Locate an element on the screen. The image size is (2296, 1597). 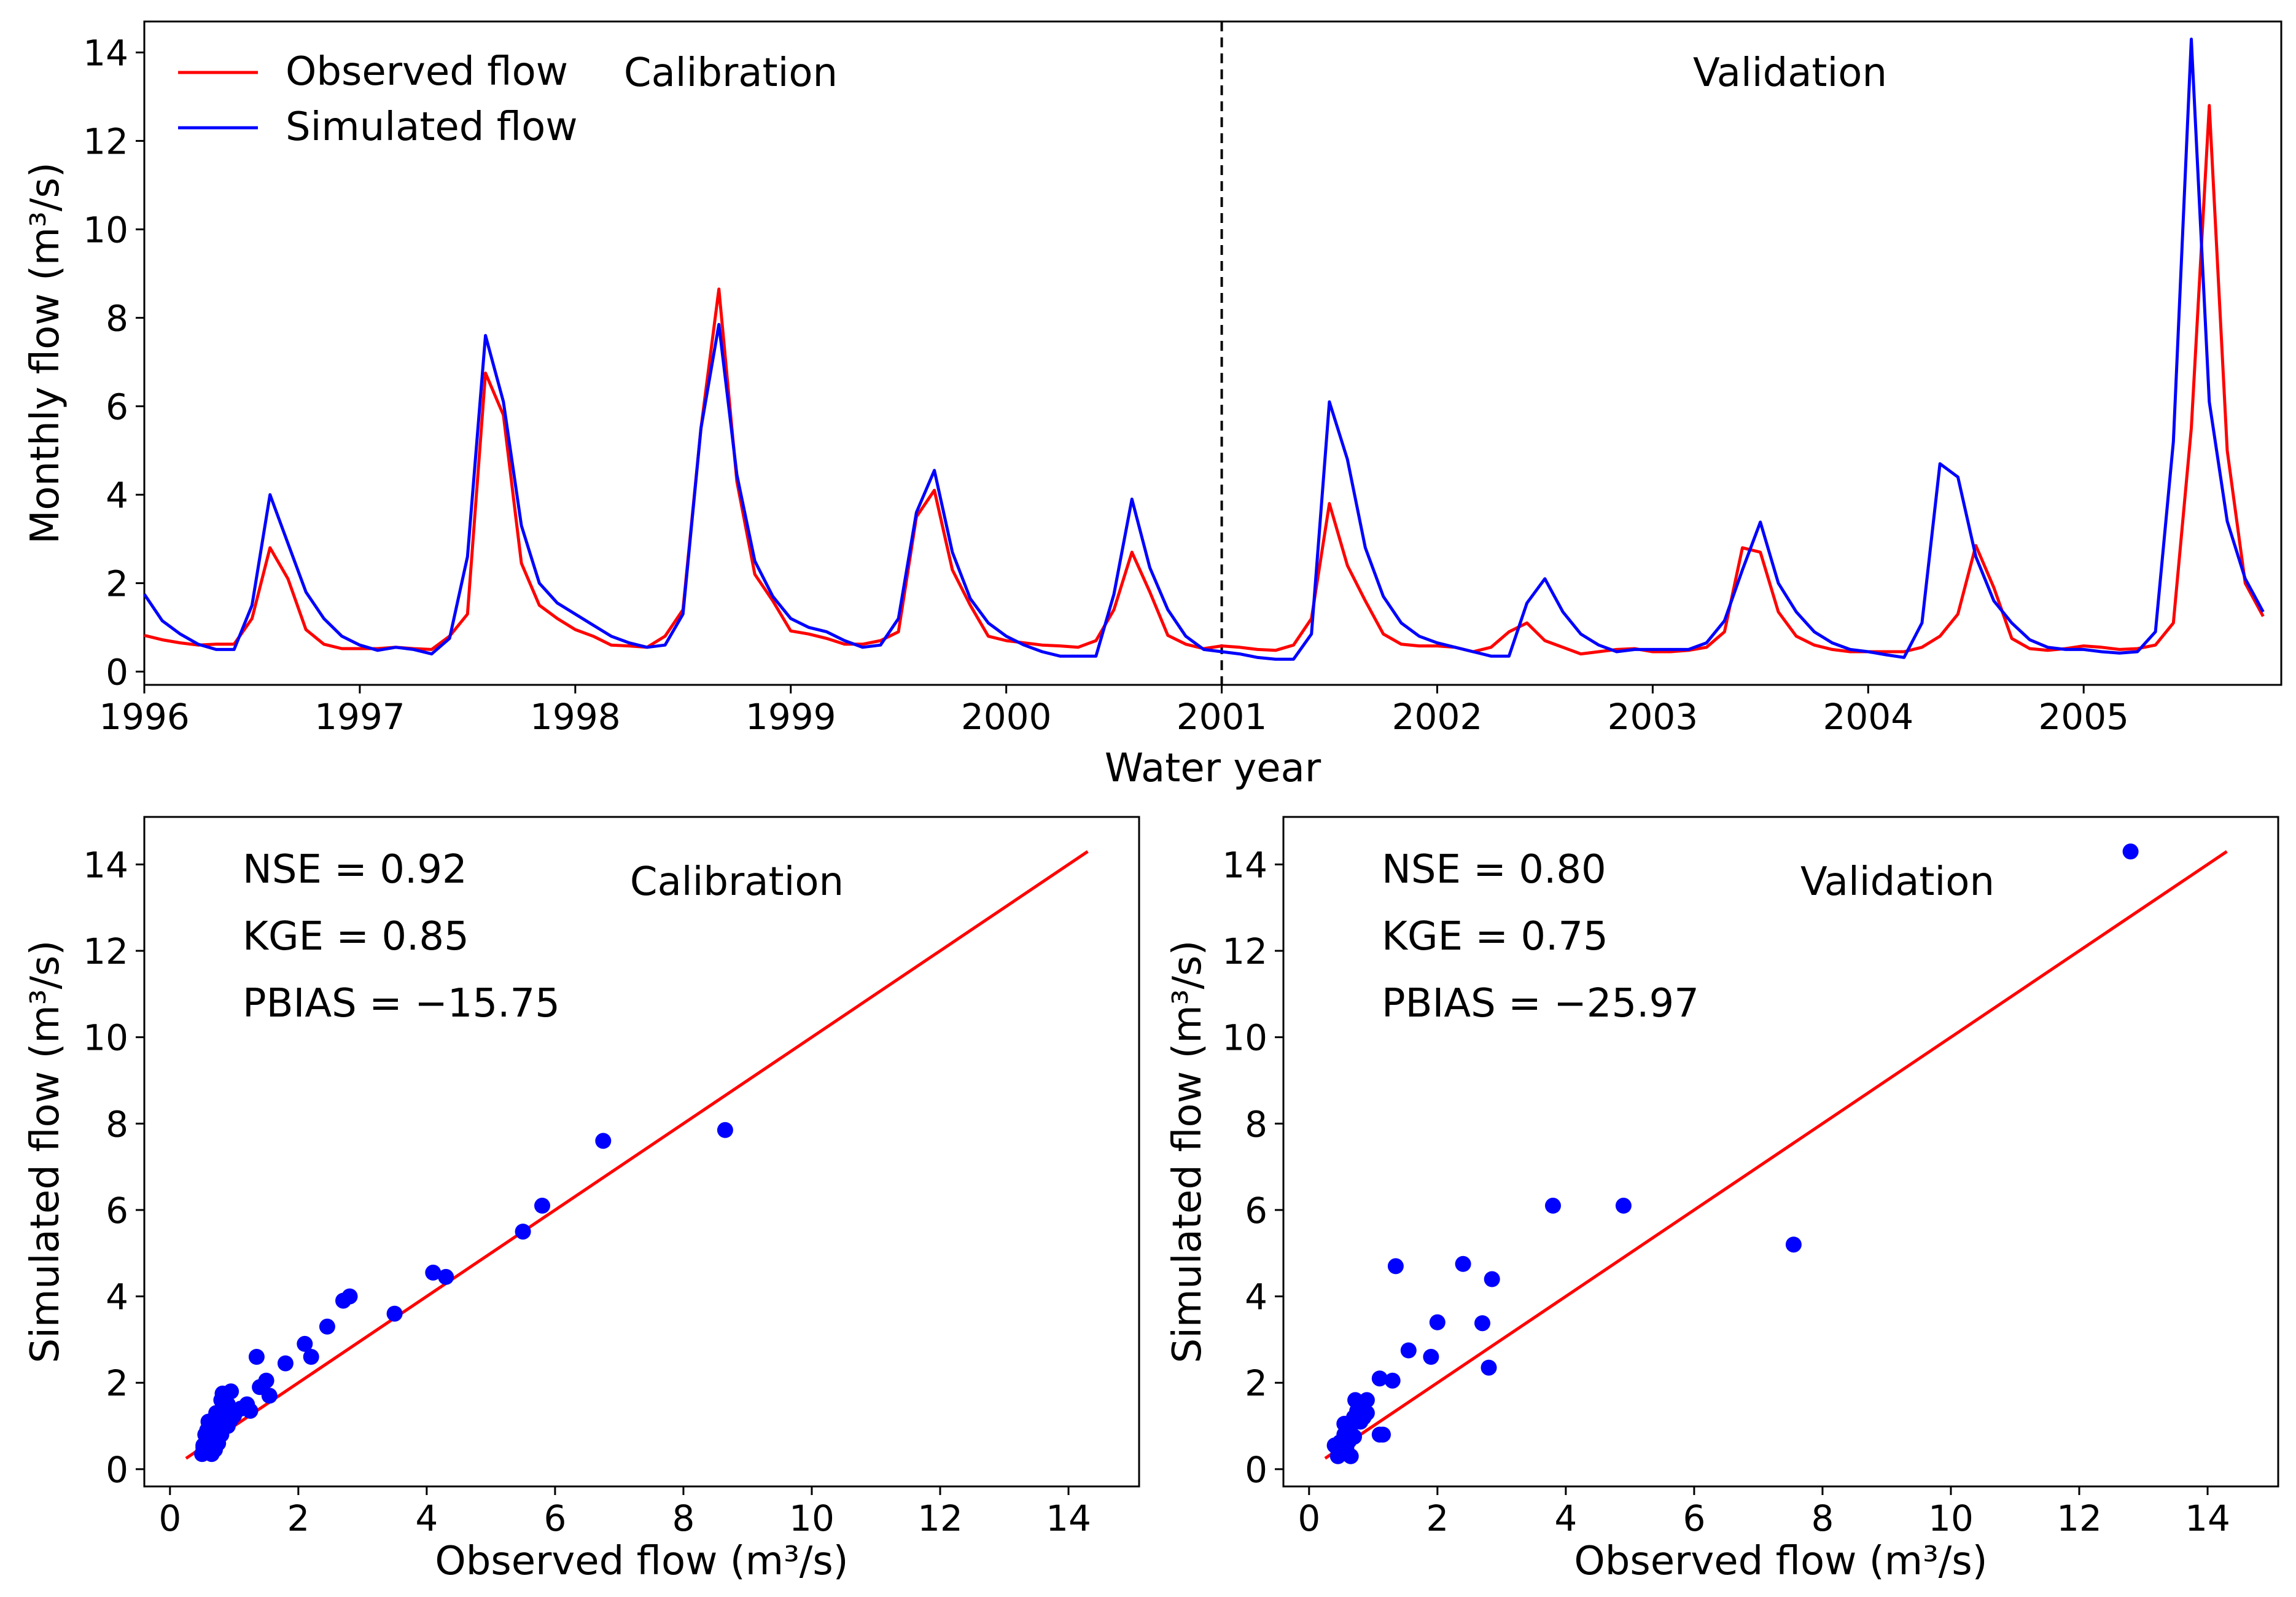
calibration-x-tick-label: 8 is located at coordinates (683, 1518).